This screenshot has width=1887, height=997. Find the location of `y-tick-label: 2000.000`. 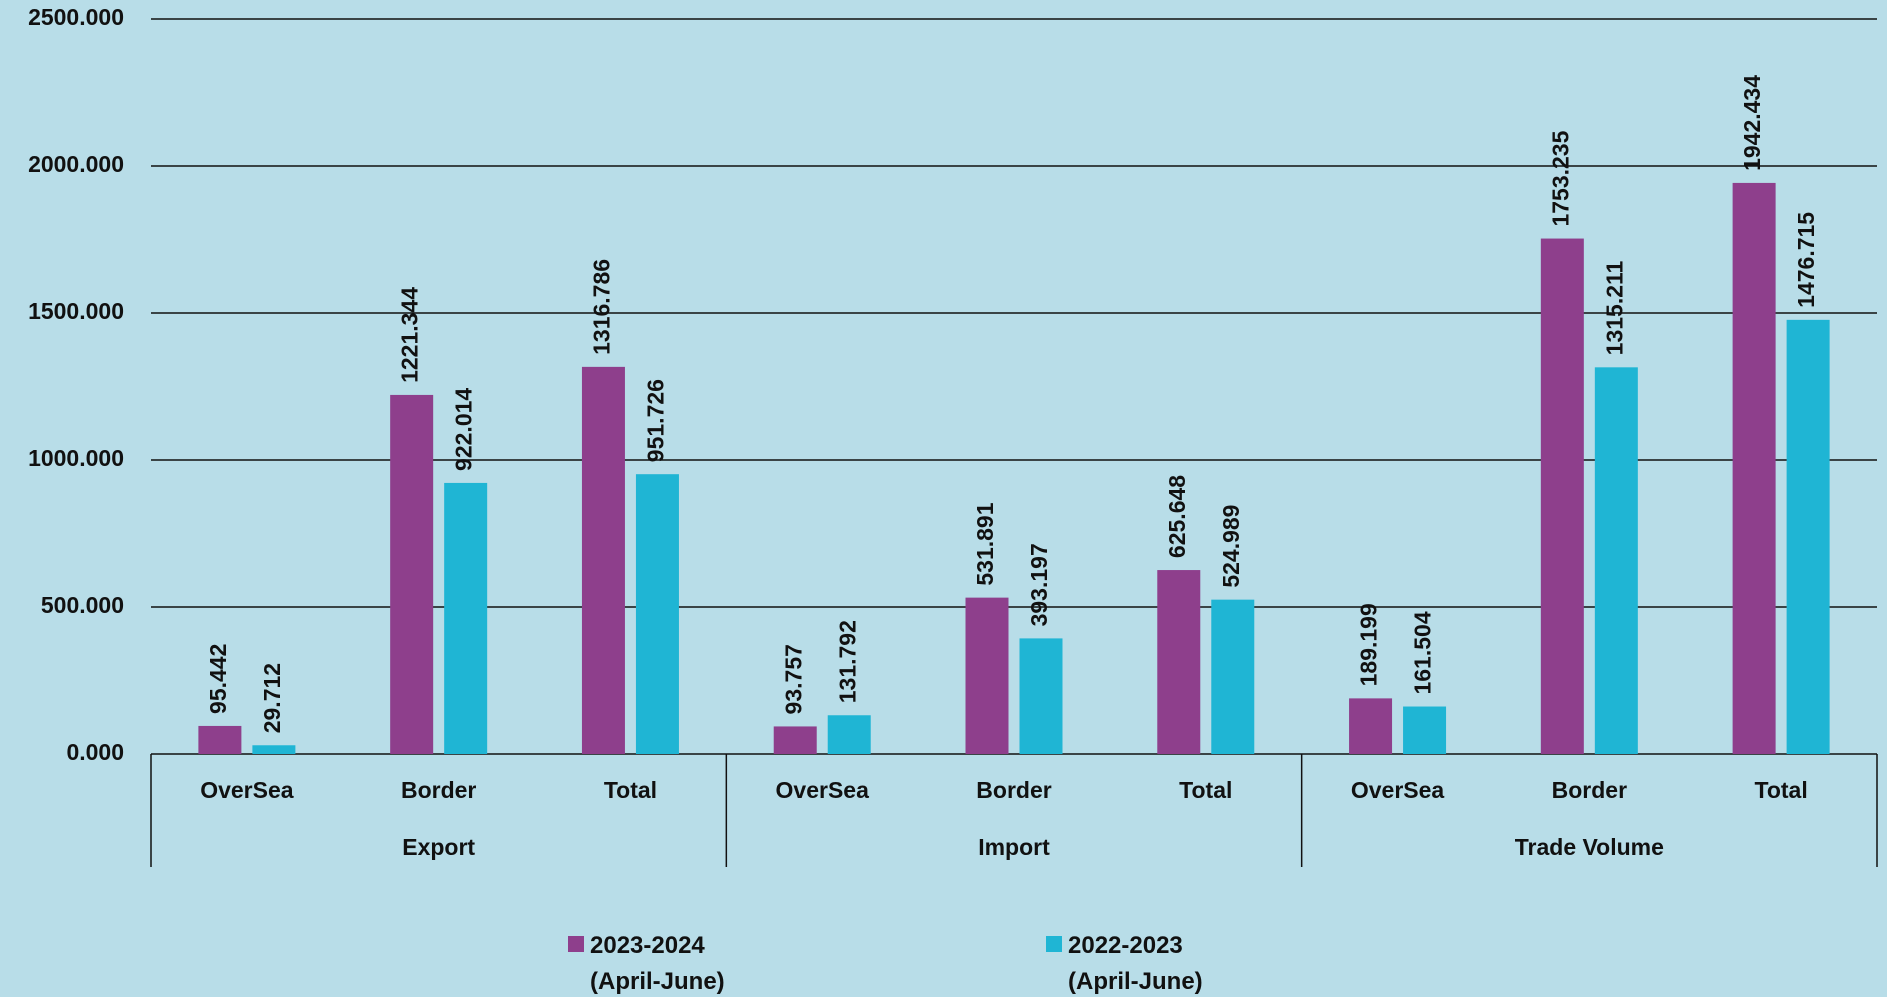

y-tick-label: 2000.000 is located at coordinates (76, 164).